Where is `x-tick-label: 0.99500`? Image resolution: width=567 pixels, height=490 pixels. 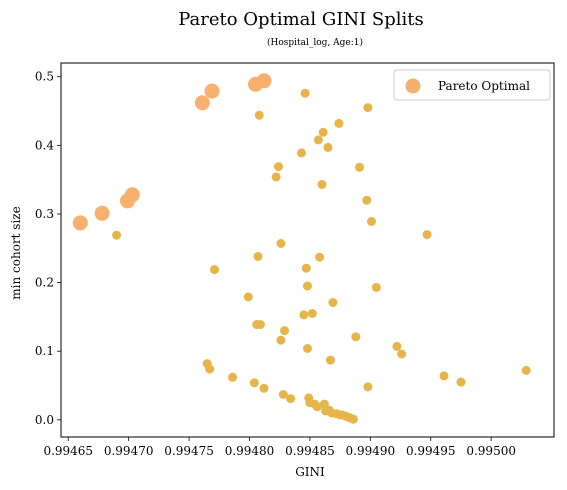 x-tick-label: 0.99500 is located at coordinates (491, 451).